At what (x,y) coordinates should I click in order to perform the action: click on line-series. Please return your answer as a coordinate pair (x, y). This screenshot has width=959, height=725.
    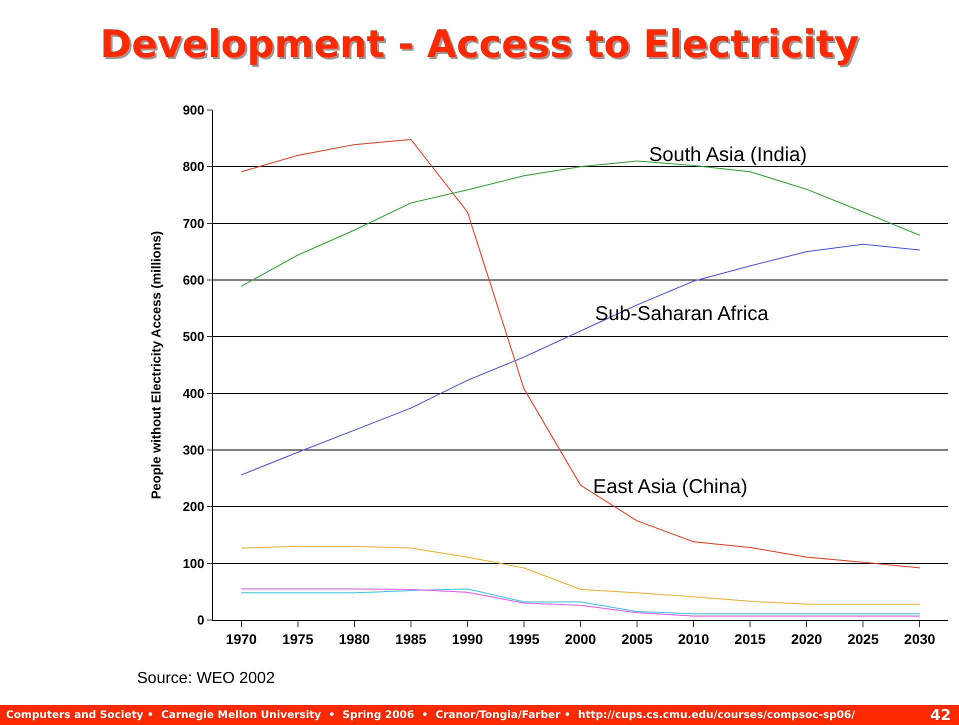
    Looking at the image, I should click on (580, 575).